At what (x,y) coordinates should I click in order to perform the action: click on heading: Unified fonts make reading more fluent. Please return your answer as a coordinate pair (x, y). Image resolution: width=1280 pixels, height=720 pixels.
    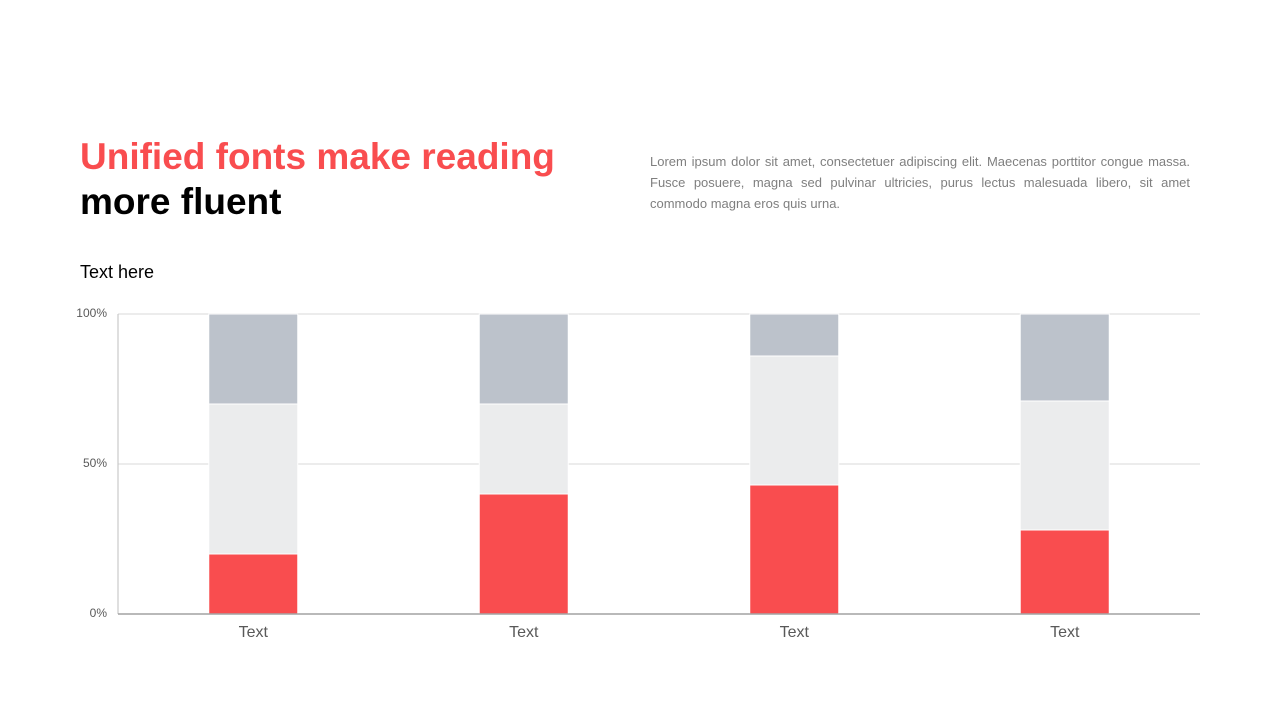
    Looking at the image, I should click on (317, 179).